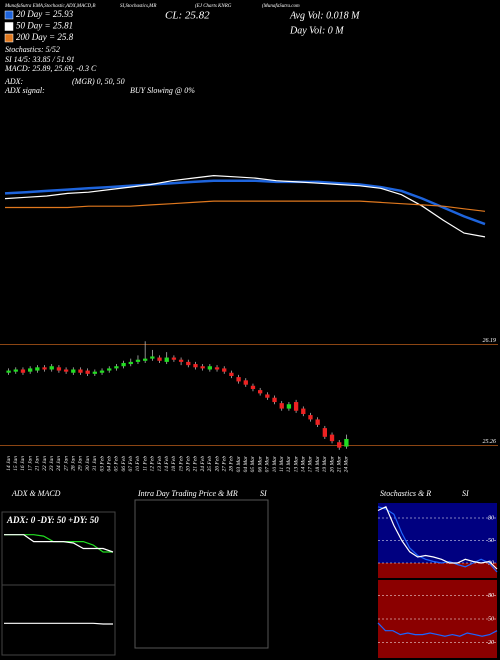 This screenshot has height=660, width=500. Describe the element at coordinates (281, 6) in the screenshot. I see `header: (MunafaSutra.com` at that location.